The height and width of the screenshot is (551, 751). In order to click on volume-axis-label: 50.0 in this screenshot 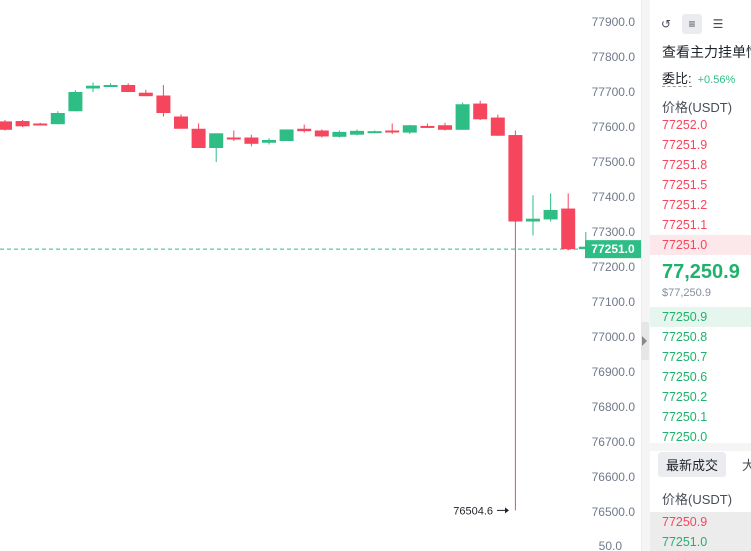, I will do `click(611, 545)`.